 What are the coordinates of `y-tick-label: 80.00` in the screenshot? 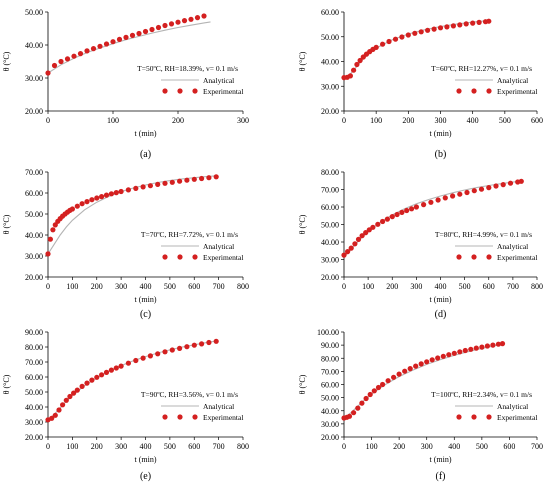 It's located at (34, 347).